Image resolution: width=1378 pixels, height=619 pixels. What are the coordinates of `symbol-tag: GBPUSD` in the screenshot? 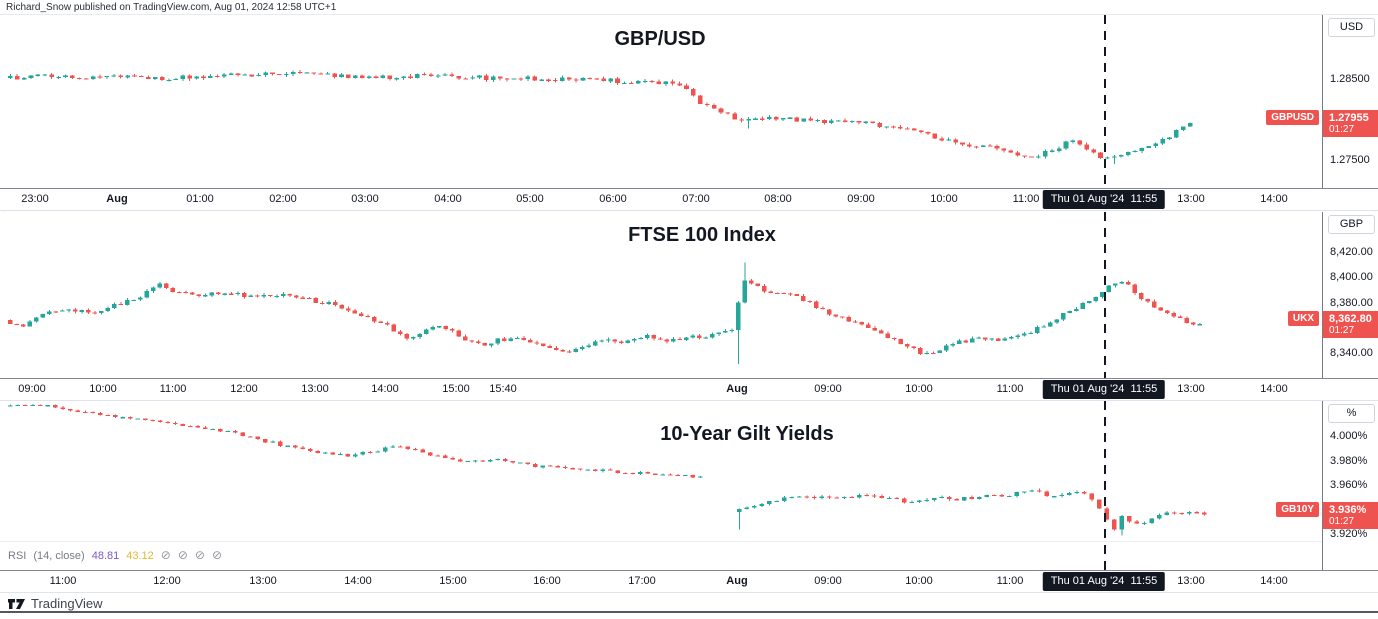 It's located at (1292, 118).